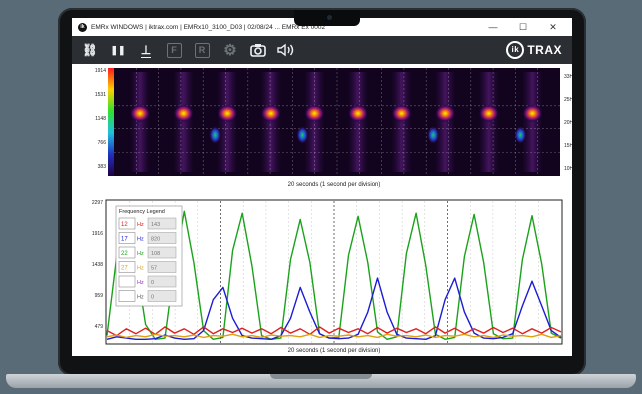 The width and height of the screenshot is (642, 394). What do you see at coordinates (102, 143) in the screenshot?
I see `spectrogram-y-tick-left: 766` at bounding box center [102, 143].